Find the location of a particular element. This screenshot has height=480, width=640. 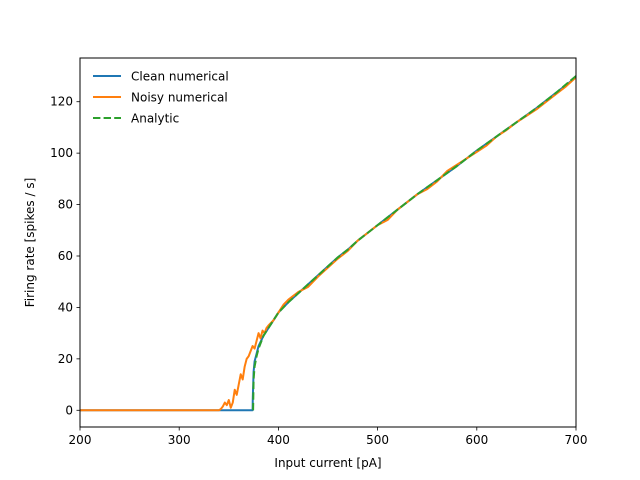

y-axis-label: Firing rate [spikes / s] is located at coordinates (30, 243).